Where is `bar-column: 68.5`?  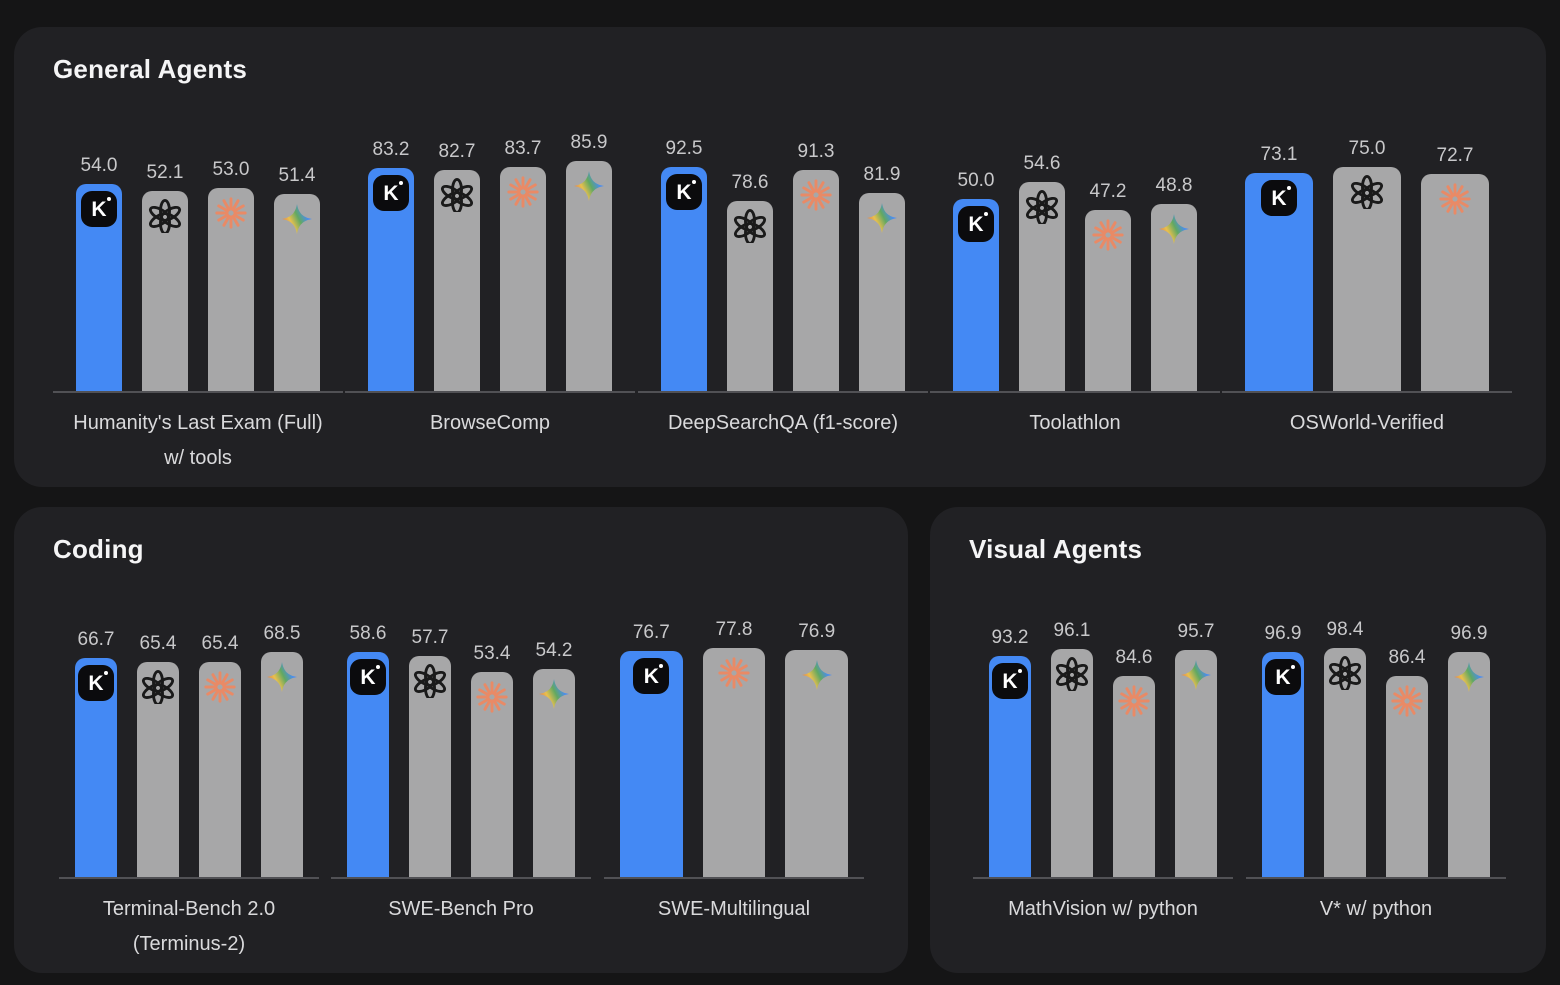 bar-column: 68.5 is located at coordinates (282, 750).